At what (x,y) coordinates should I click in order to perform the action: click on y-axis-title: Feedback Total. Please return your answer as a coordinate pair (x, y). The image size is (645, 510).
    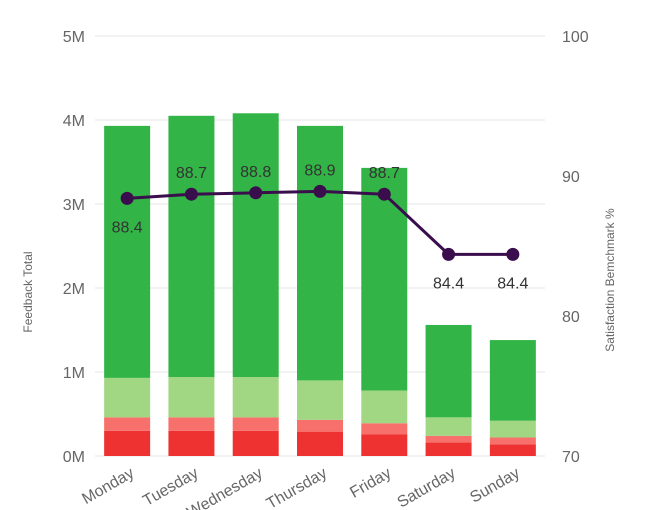
    Looking at the image, I should click on (28, 291).